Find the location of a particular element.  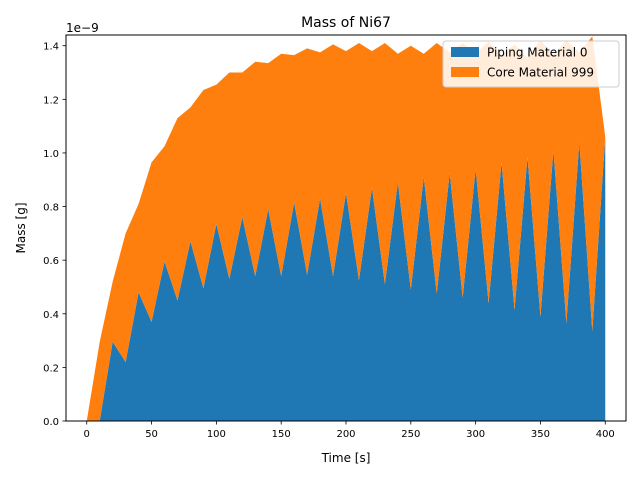

x-tick-label: 250 is located at coordinates (410, 434).